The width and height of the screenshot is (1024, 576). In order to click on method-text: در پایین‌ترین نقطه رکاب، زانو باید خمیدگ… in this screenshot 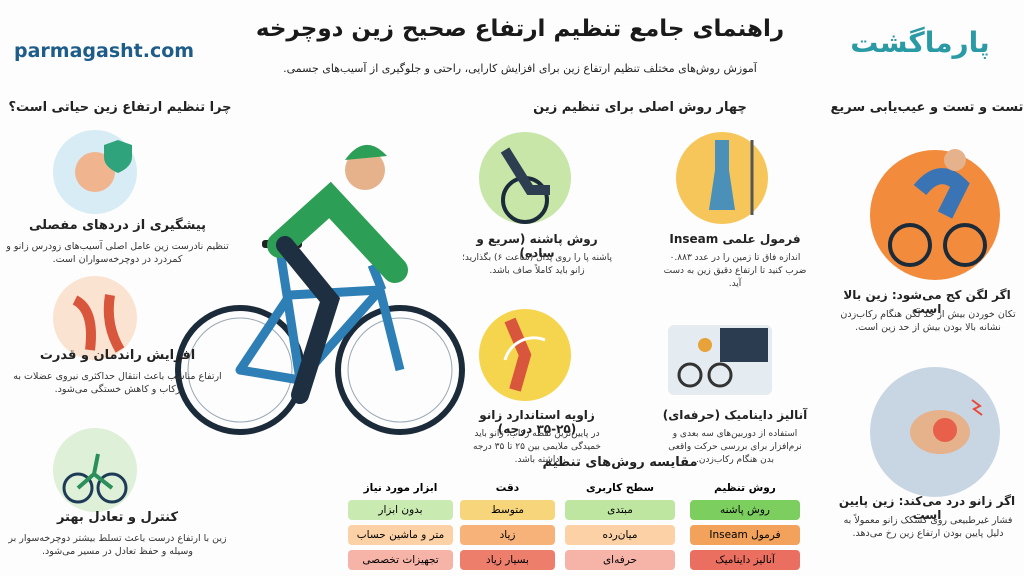, I will do `click(537, 447)`.